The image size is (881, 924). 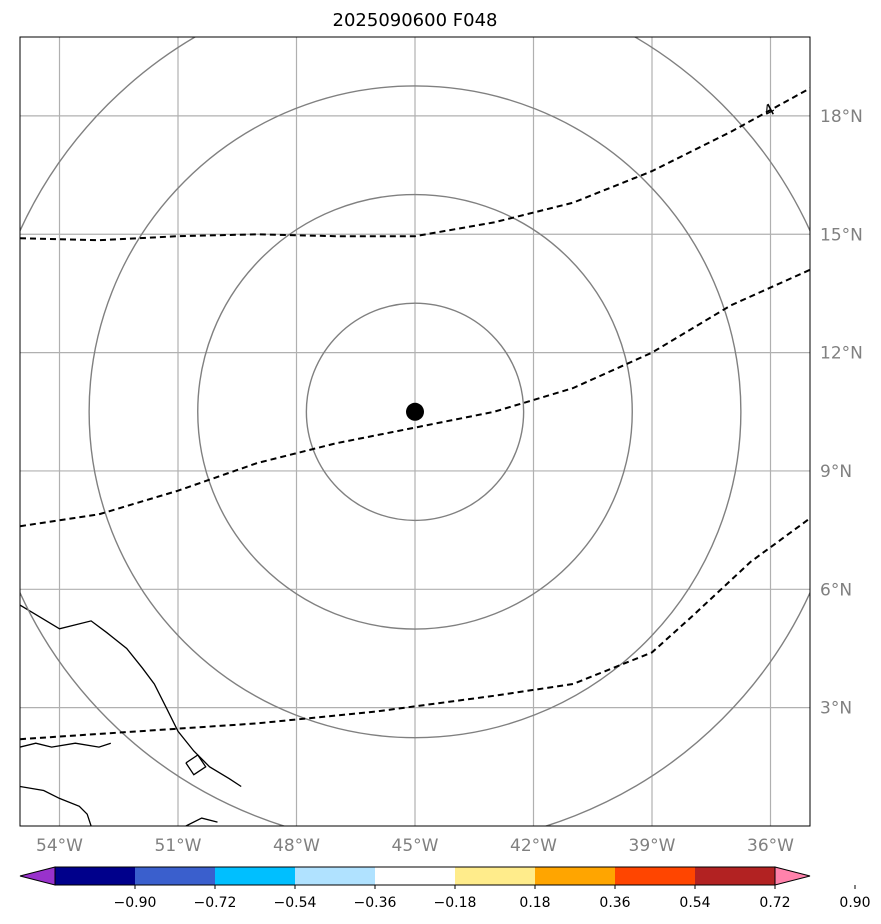 I want to click on map-title: 2025090600 F048, so click(x=415, y=20).